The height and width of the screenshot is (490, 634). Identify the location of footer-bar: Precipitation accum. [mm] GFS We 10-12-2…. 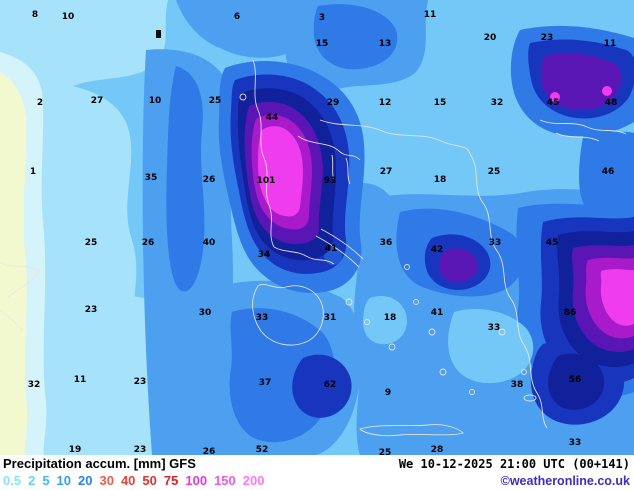
(317, 472).